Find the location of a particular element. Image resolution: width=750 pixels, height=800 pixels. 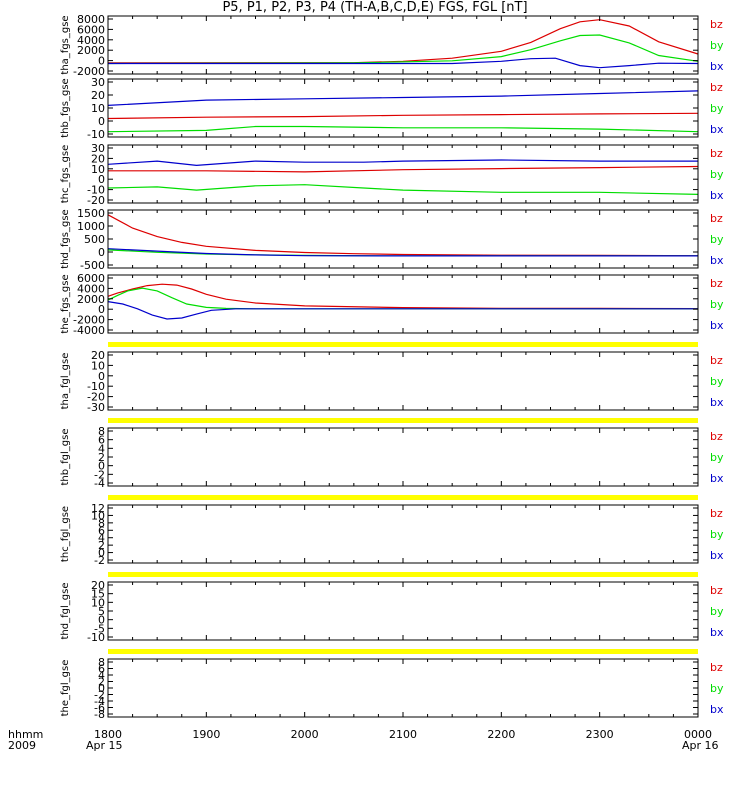

y-tick-label: 1500 is located at coordinates (91, 213).